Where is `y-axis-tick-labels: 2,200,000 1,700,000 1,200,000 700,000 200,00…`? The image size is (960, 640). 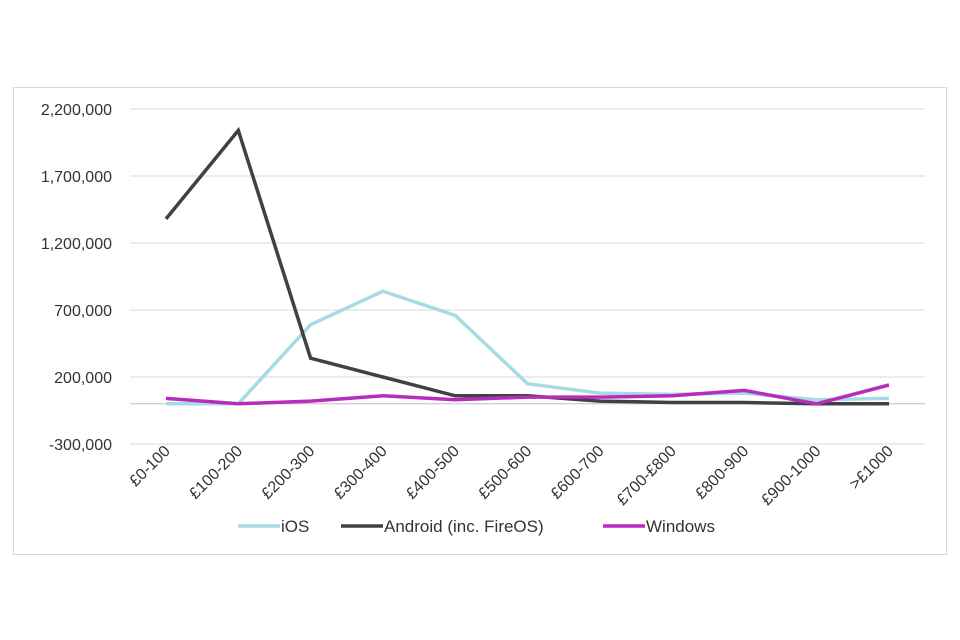 y-axis-tick-labels: 2,200,000 1,700,000 1,200,000 700,000 200,00… is located at coordinates (76, 278).